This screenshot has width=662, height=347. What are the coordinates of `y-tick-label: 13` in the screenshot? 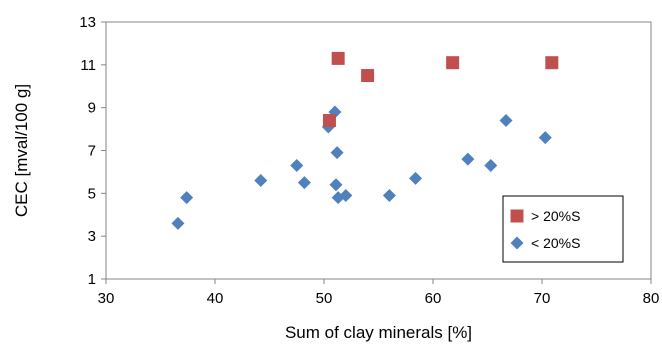 It's located at (87, 22).